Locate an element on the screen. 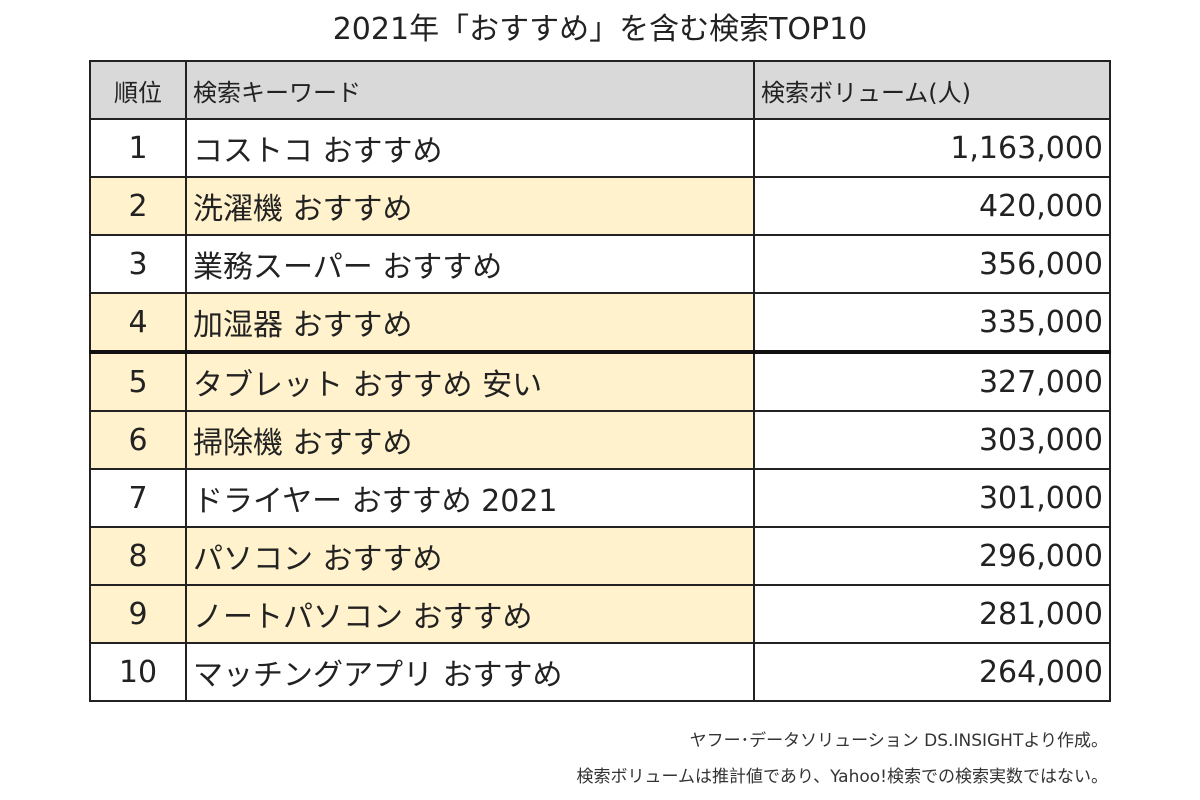 The image size is (1200, 800). volume-cell: 281,000 is located at coordinates (932, 614).